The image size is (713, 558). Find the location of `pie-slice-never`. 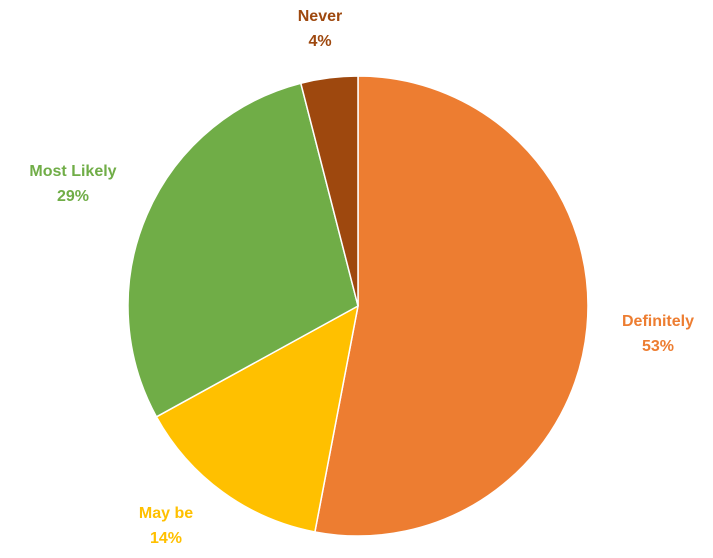

pie-slice-never is located at coordinates (329, 191).